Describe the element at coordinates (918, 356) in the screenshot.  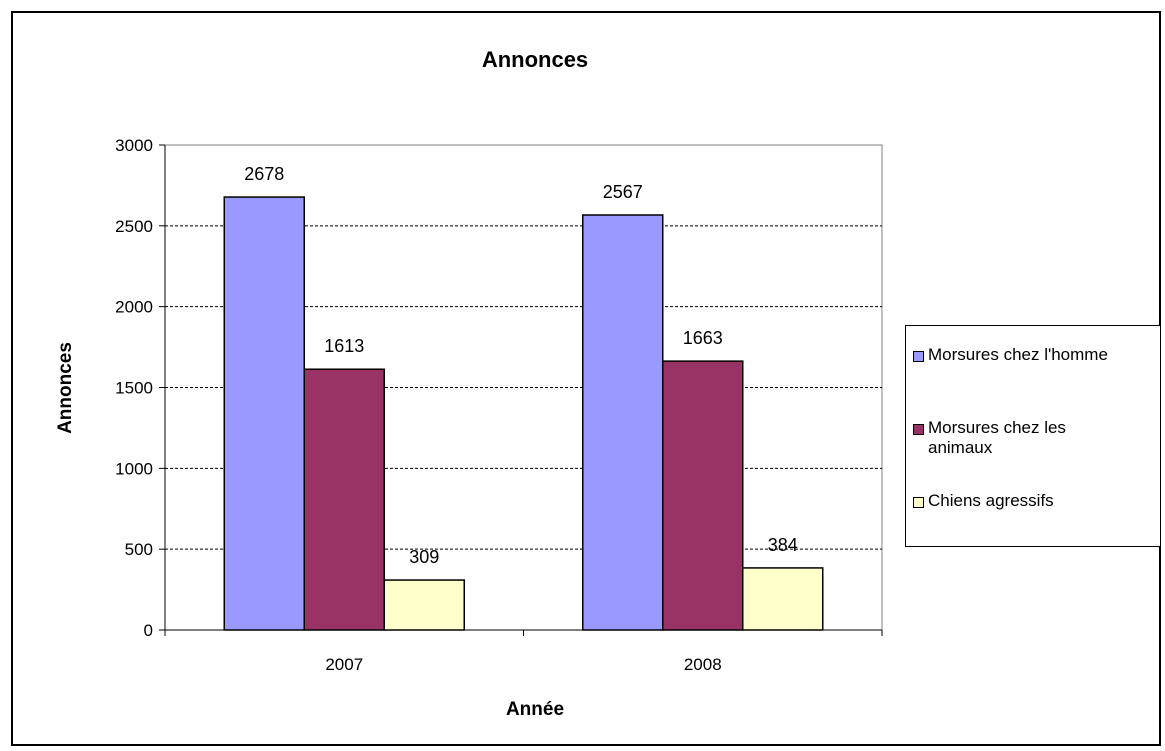
I see `legend-swatch-morsures-homme` at that location.